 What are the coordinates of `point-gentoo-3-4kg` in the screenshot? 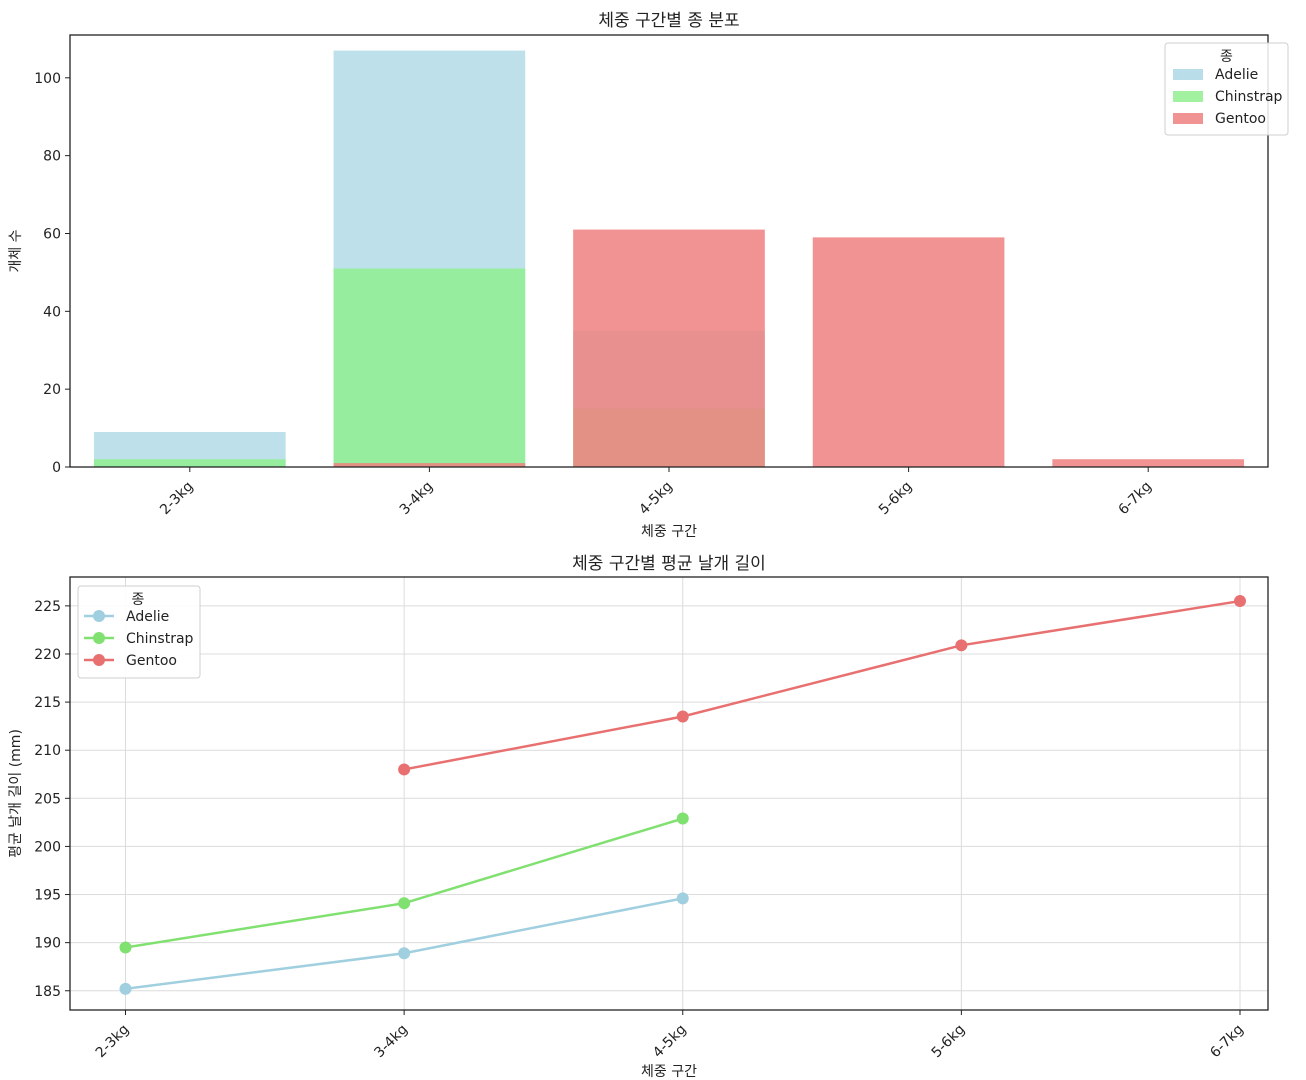 It's located at (404, 769).